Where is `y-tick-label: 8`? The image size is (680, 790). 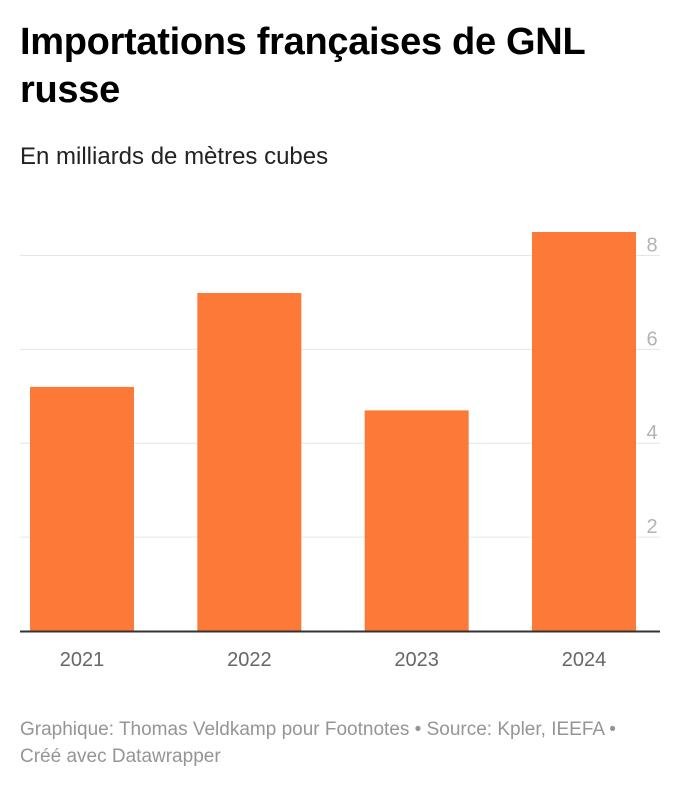
y-tick-label: 8 is located at coordinates (651, 245).